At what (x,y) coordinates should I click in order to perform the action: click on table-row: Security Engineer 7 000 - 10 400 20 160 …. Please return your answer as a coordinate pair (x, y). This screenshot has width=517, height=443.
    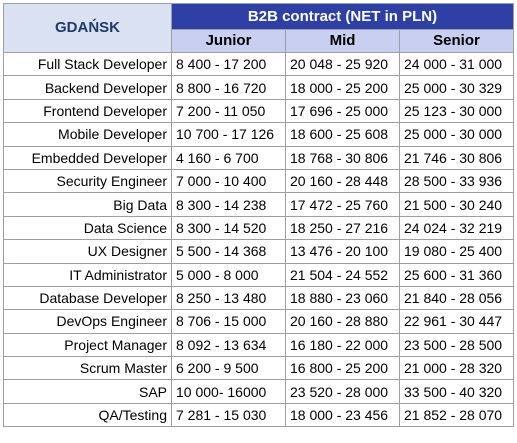
    Looking at the image, I should click on (258, 181).